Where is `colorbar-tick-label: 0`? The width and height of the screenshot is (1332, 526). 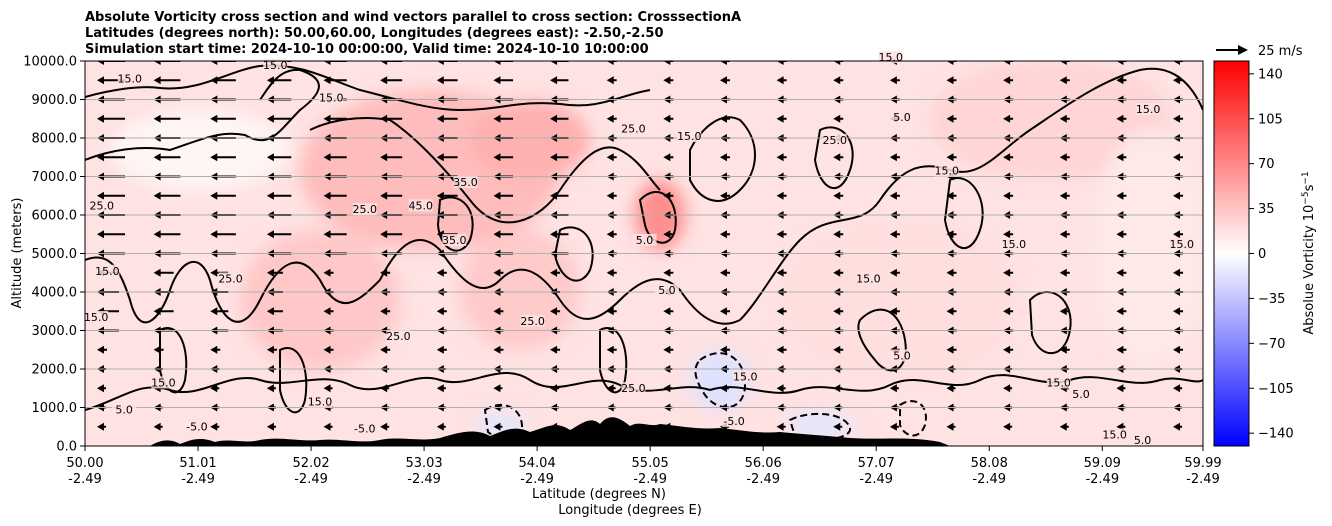 colorbar-tick-label: 0 is located at coordinates (1262, 254).